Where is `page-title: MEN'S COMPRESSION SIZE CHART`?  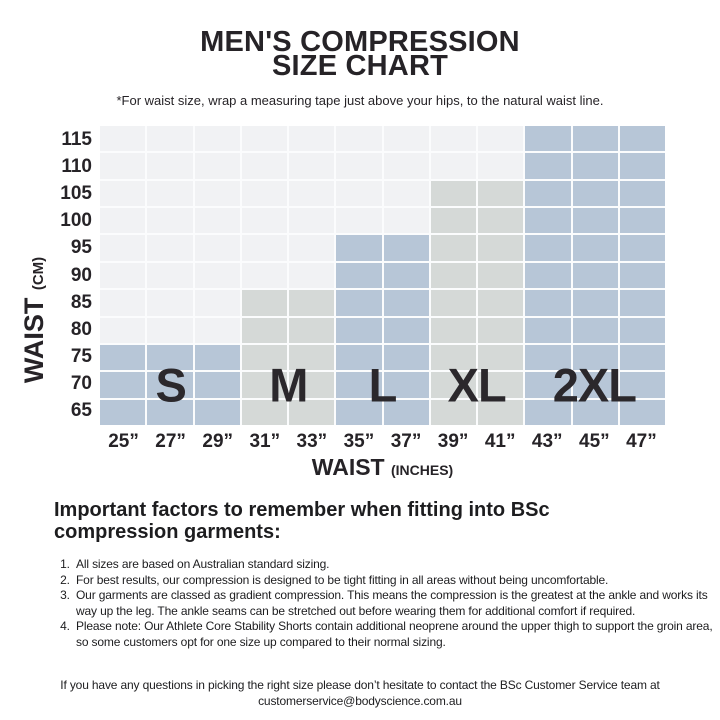 page-title: MEN'S COMPRESSION SIZE CHART is located at coordinates (360, 54).